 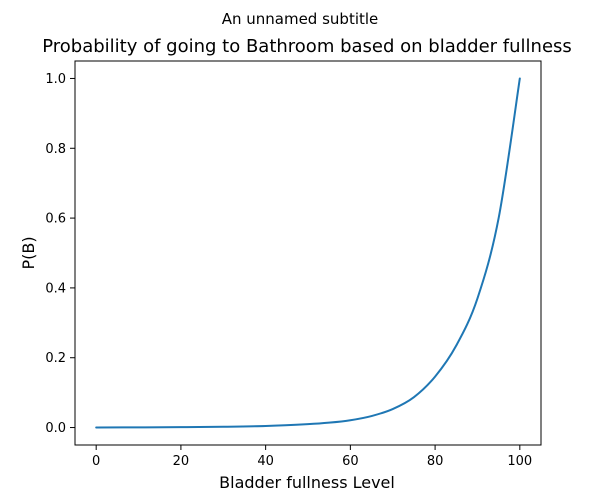 What do you see at coordinates (307, 482) in the screenshot?
I see `x-axis-label: Bladder fullness Level` at bounding box center [307, 482].